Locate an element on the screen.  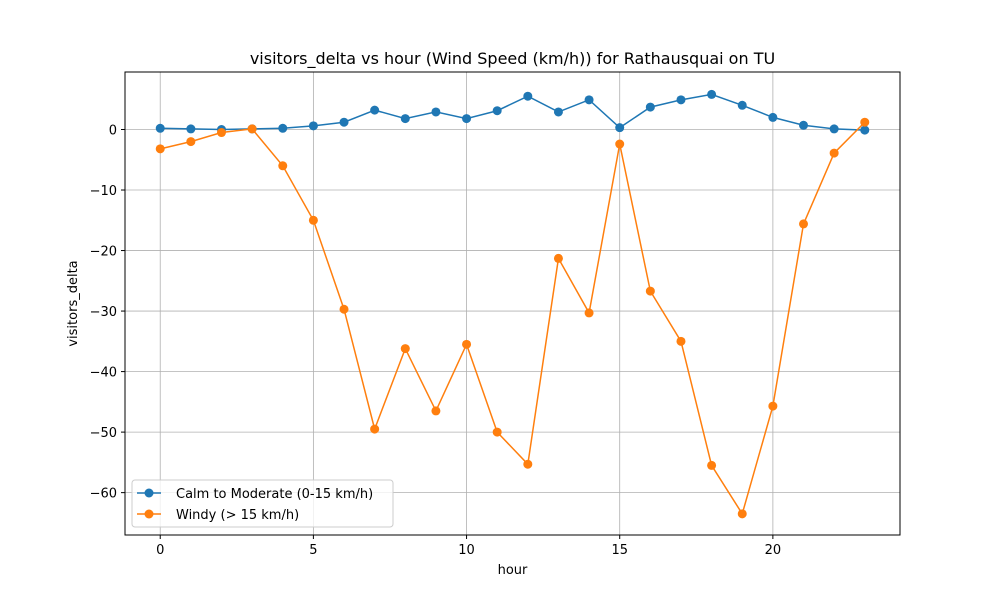
y-tick-label: −60 is located at coordinates (103, 494).